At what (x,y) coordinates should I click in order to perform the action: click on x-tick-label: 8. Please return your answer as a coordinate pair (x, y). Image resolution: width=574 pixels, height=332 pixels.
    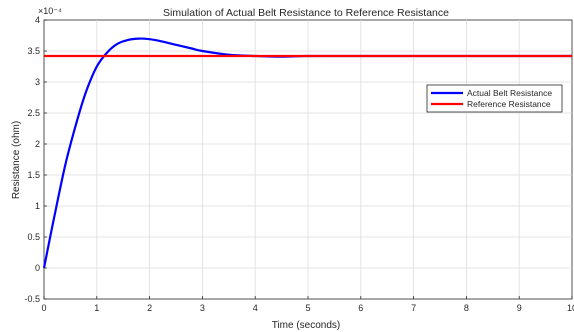
    Looking at the image, I should click on (466, 308).